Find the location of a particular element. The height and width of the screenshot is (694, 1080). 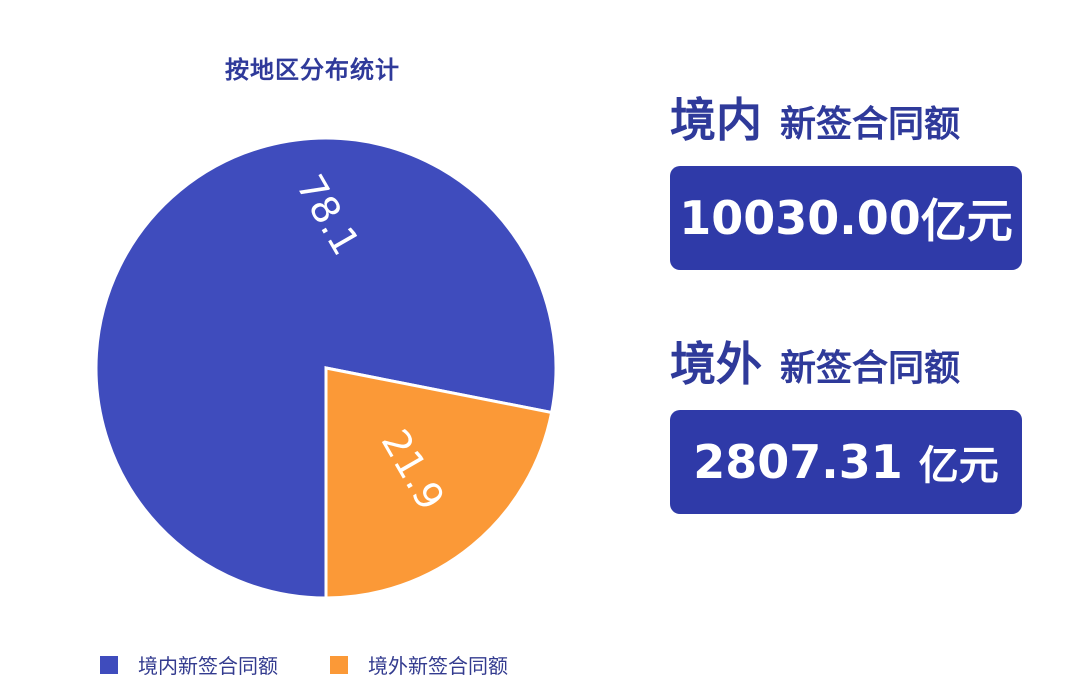

legend-item-domestic: 境内新签合同额 is located at coordinates (189, 664).